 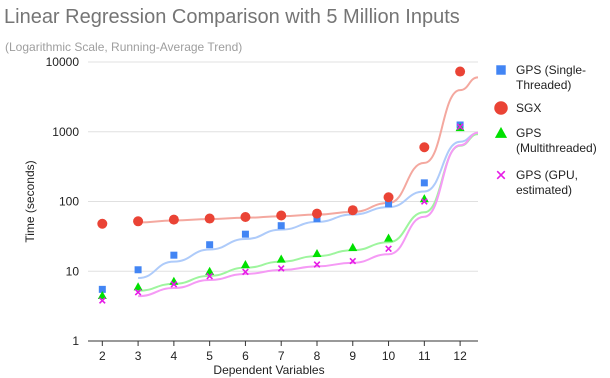 What do you see at coordinates (460, 356) in the screenshot?
I see `x-tick-label: 12` at bounding box center [460, 356].